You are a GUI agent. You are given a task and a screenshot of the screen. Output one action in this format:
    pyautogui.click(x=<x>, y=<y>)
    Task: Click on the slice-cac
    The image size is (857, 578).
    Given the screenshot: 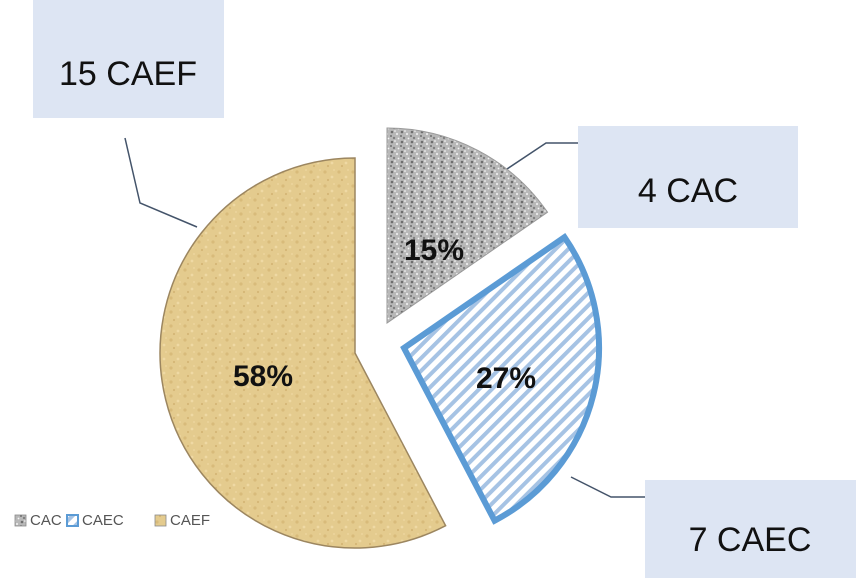 What is the action you would take?
    pyautogui.click(x=467, y=225)
    